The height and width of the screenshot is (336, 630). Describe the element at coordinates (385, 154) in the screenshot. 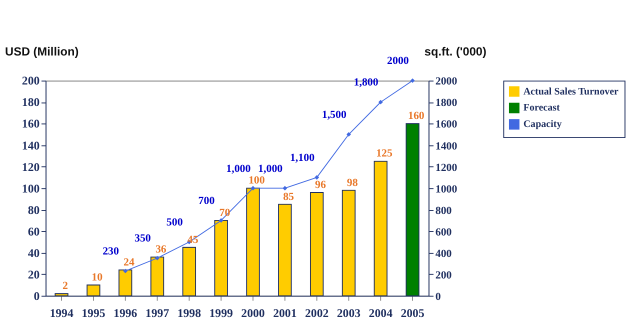

I see `data-label: 125` at that location.